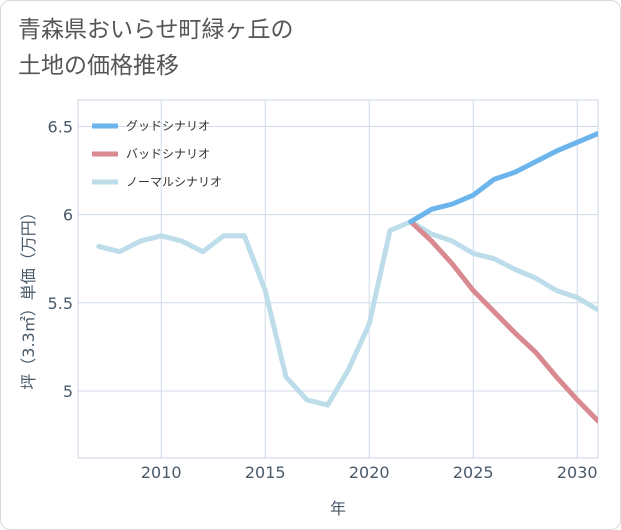 This screenshot has width=621, height=530. Describe the element at coordinates (68, 391) in the screenshot. I see `y-tick-label: 5` at that location.